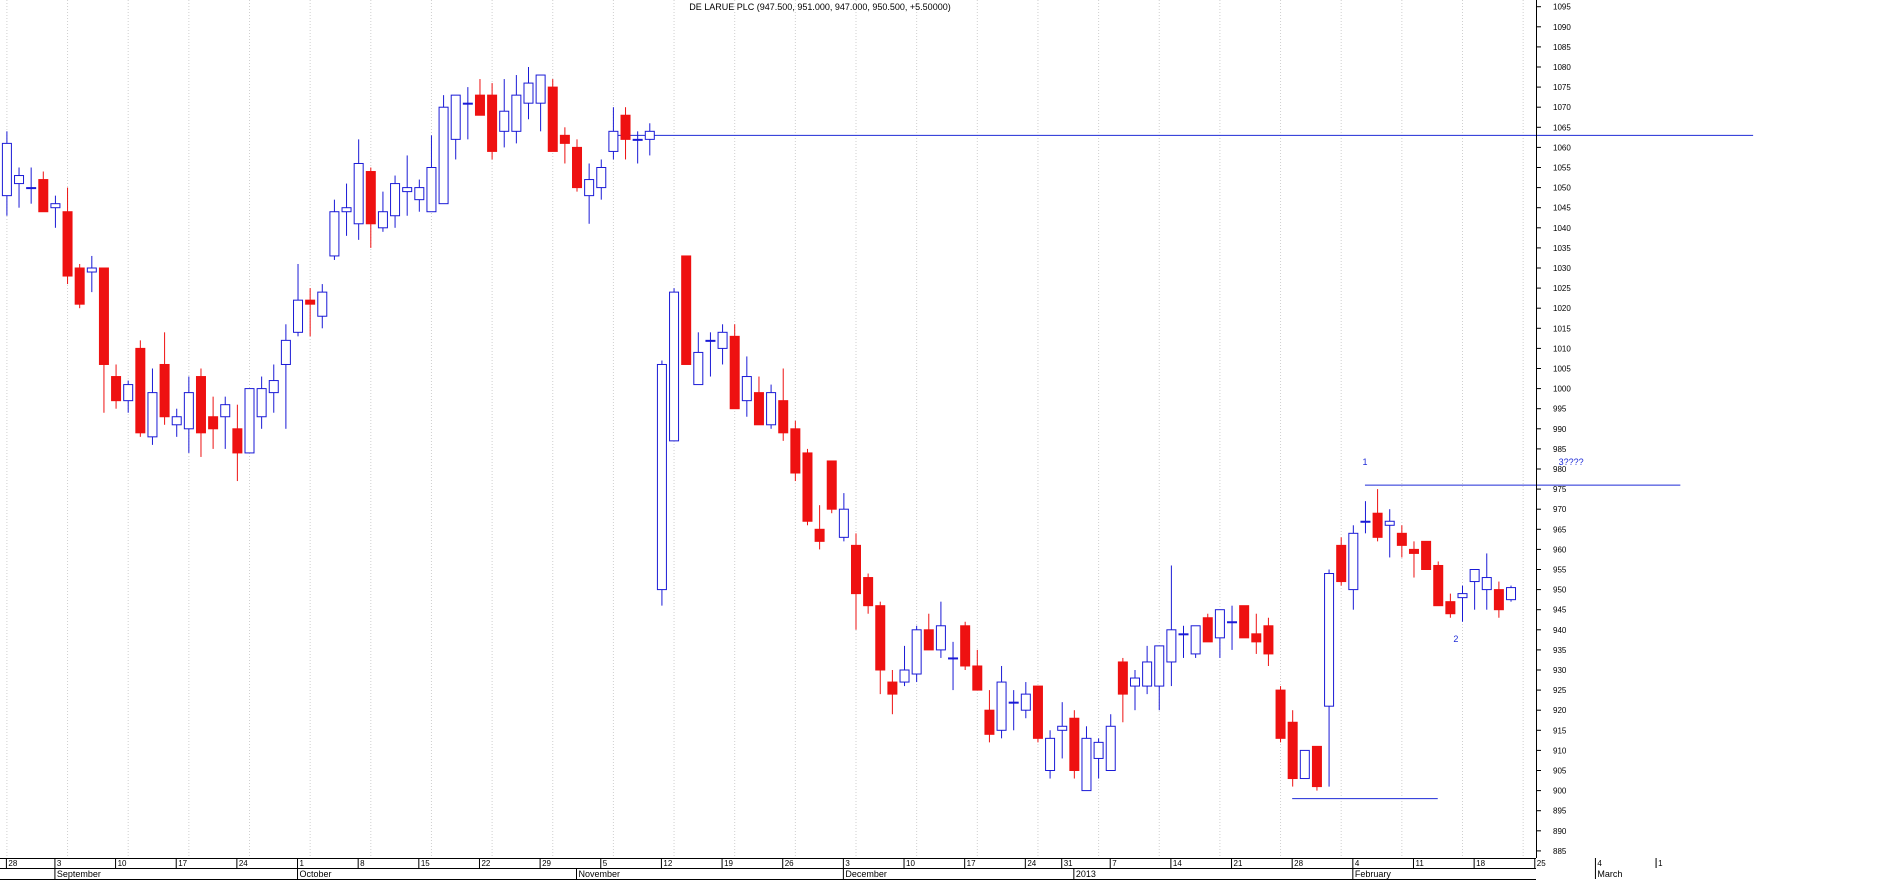  I want to click on price-tick-label: 1035, so click(1562, 248).